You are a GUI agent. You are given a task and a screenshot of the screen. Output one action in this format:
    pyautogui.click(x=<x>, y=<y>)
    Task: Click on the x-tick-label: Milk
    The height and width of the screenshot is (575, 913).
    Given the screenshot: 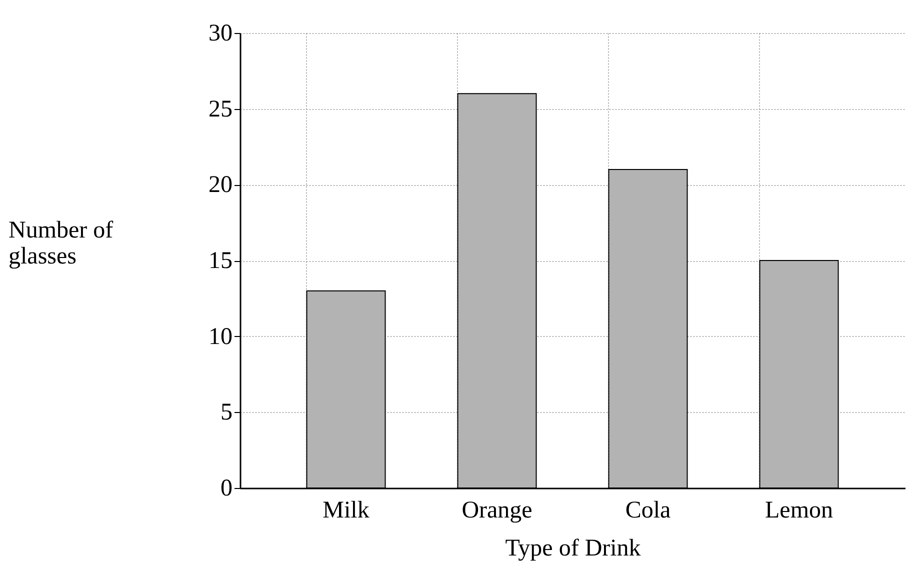 What is the action you would take?
    pyautogui.click(x=346, y=511)
    